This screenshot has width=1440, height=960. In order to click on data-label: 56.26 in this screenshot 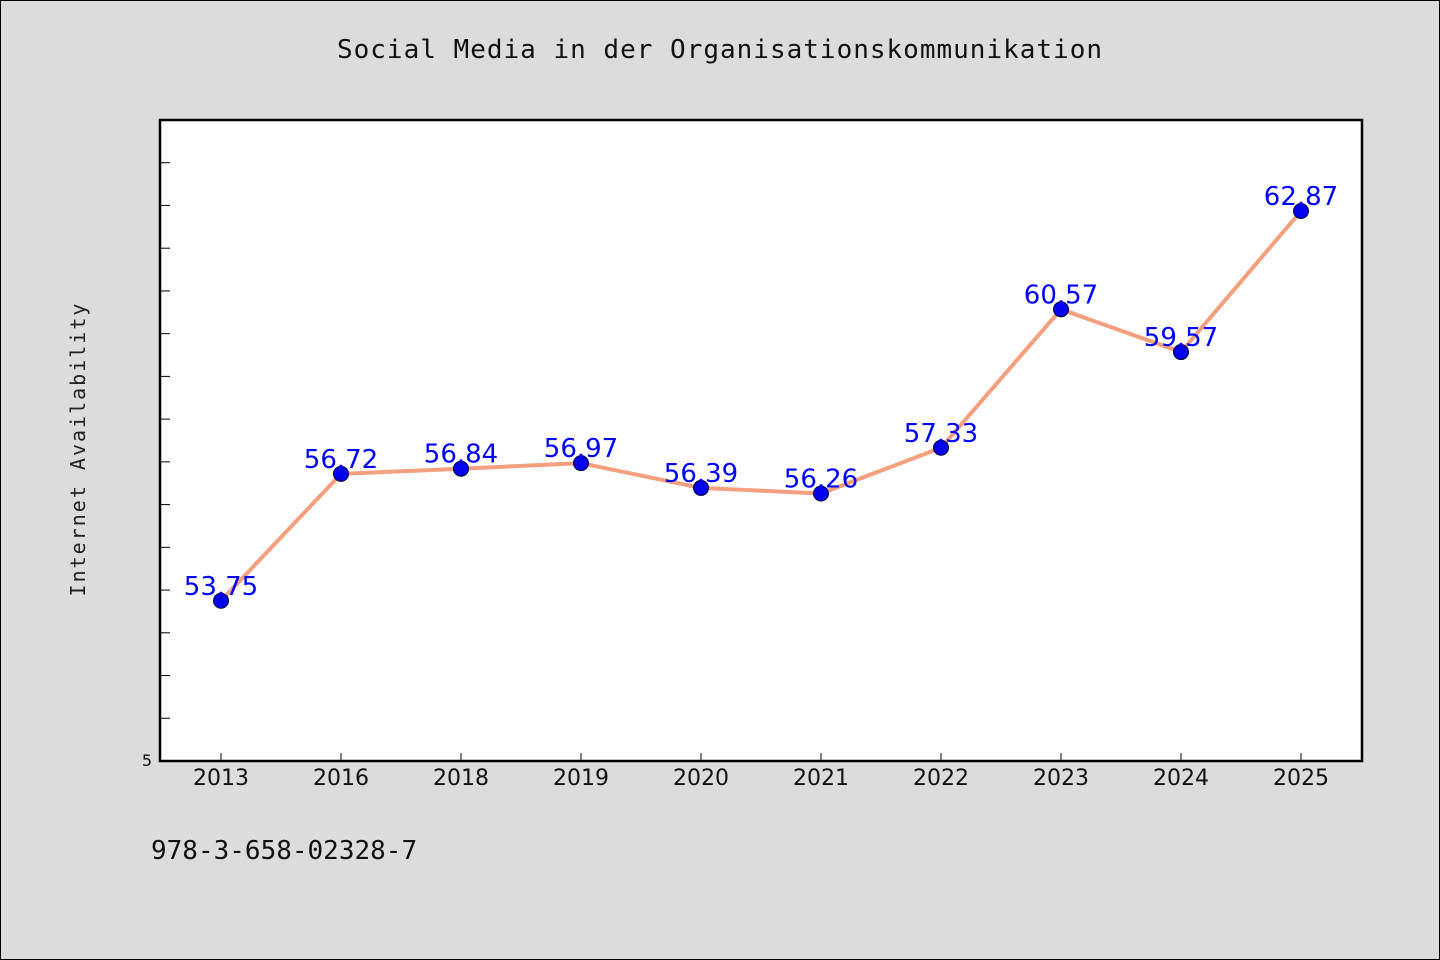, I will do `click(821, 479)`.